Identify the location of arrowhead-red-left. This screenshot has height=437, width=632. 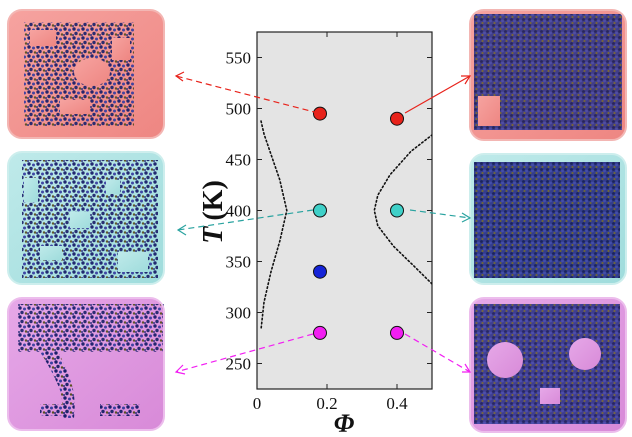
(179, 76).